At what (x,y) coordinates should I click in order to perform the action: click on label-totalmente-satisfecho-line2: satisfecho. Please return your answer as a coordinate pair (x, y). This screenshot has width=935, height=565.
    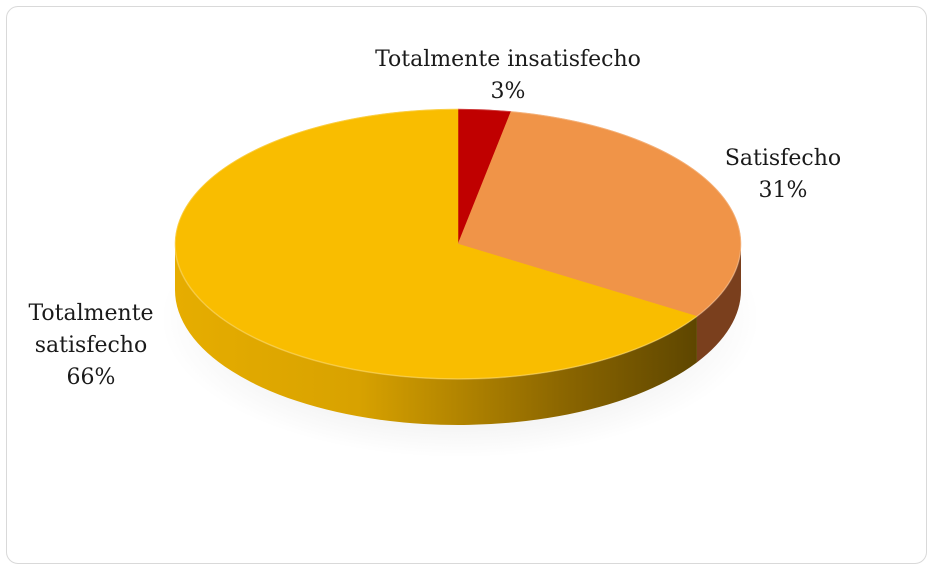
    Looking at the image, I should click on (91, 345).